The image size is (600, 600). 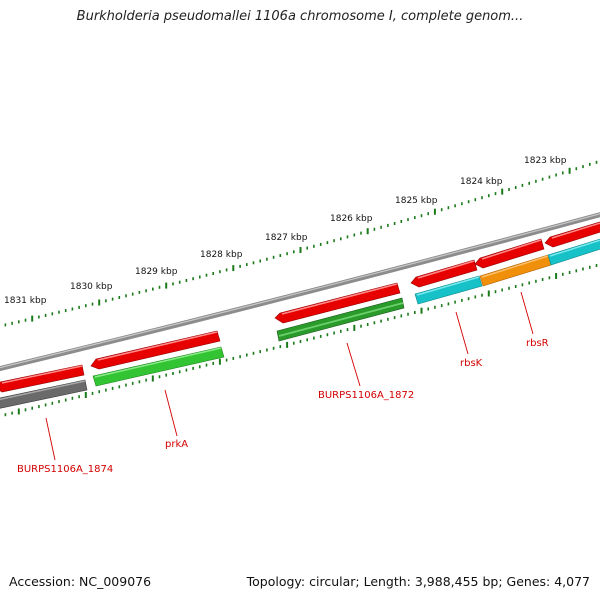 I want to click on green-feature-arrow, so click(x=158, y=366).